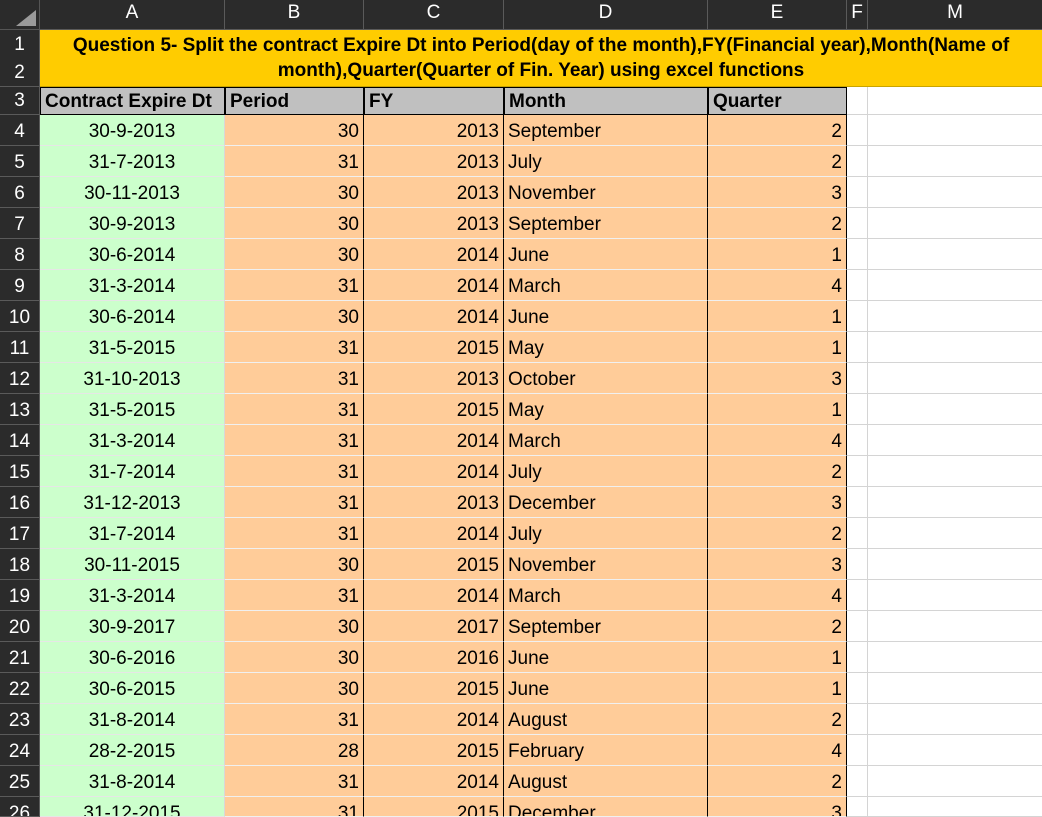 This screenshot has height=817, width=1042. What do you see at coordinates (606, 657) in the screenshot?
I see `month-cell: June` at bounding box center [606, 657].